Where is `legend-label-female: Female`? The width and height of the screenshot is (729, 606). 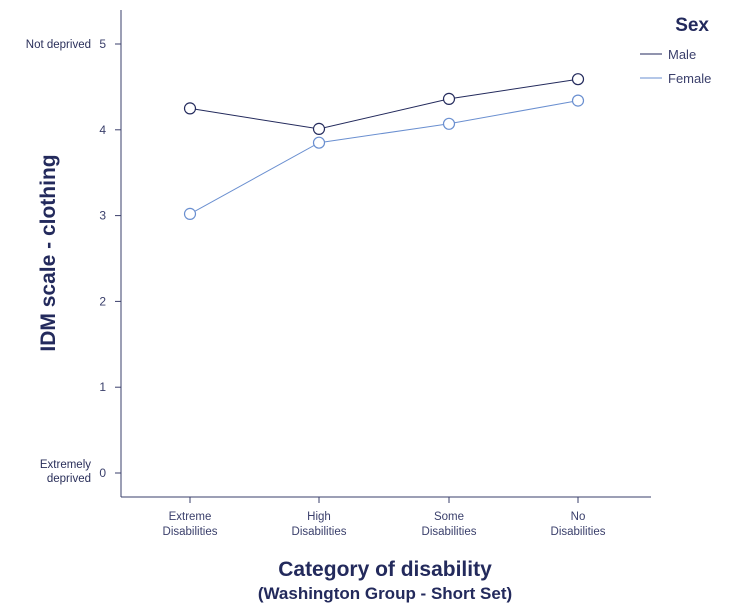
legend-label-female: Female is located at coordinates (689, 78).